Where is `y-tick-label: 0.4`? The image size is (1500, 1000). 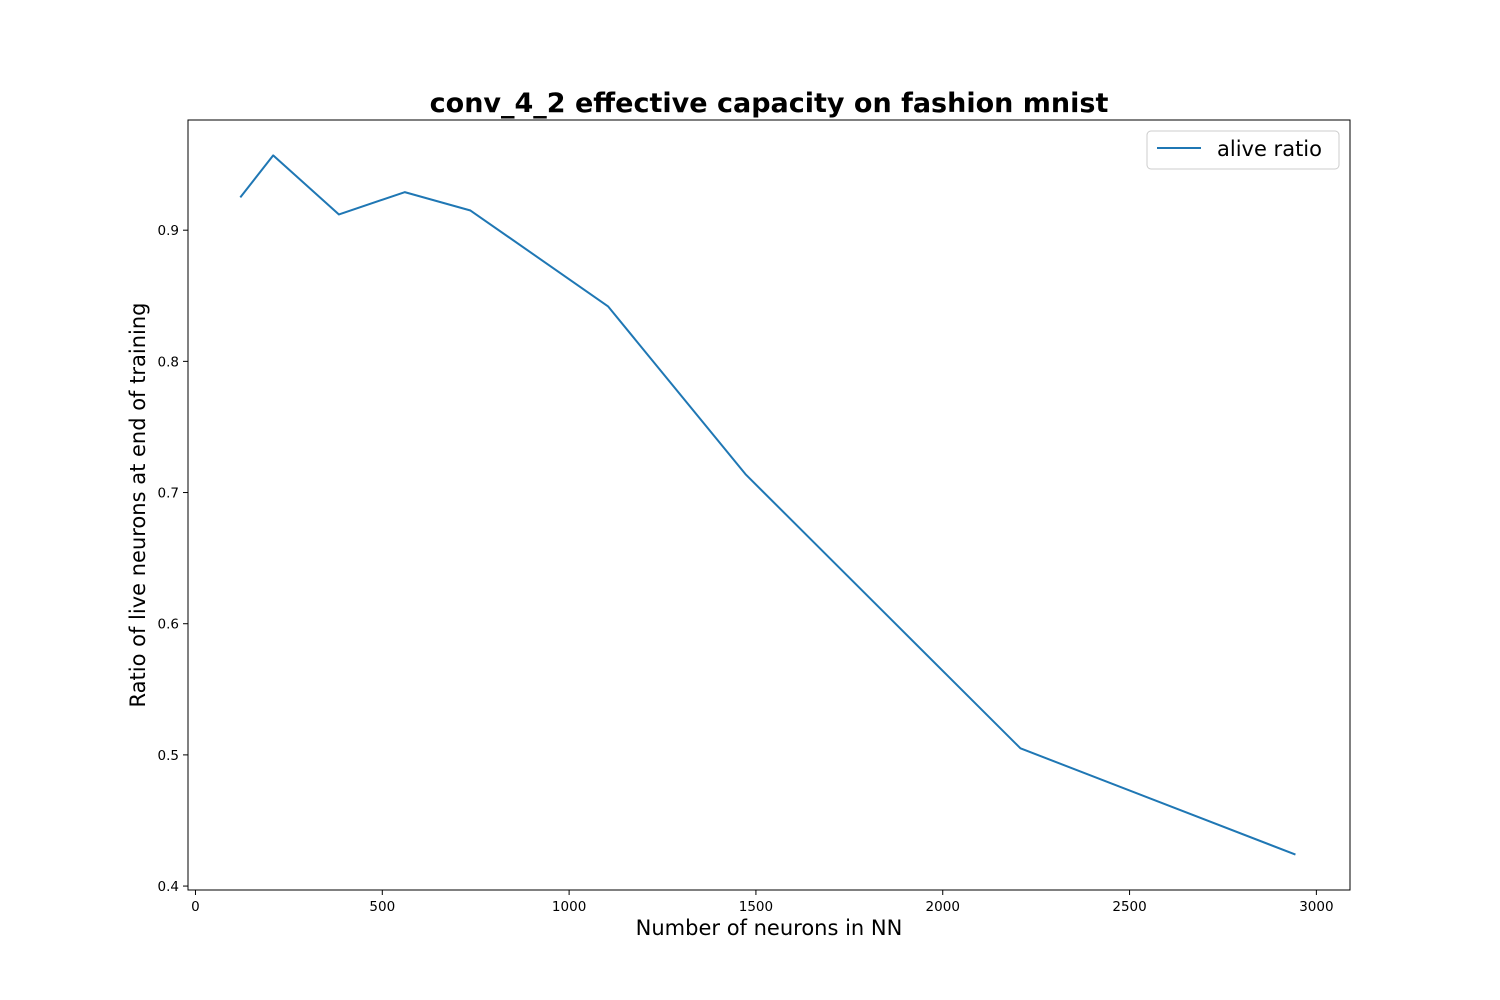 y-tick-label: 0.4 is located at coordinates (168, 887).